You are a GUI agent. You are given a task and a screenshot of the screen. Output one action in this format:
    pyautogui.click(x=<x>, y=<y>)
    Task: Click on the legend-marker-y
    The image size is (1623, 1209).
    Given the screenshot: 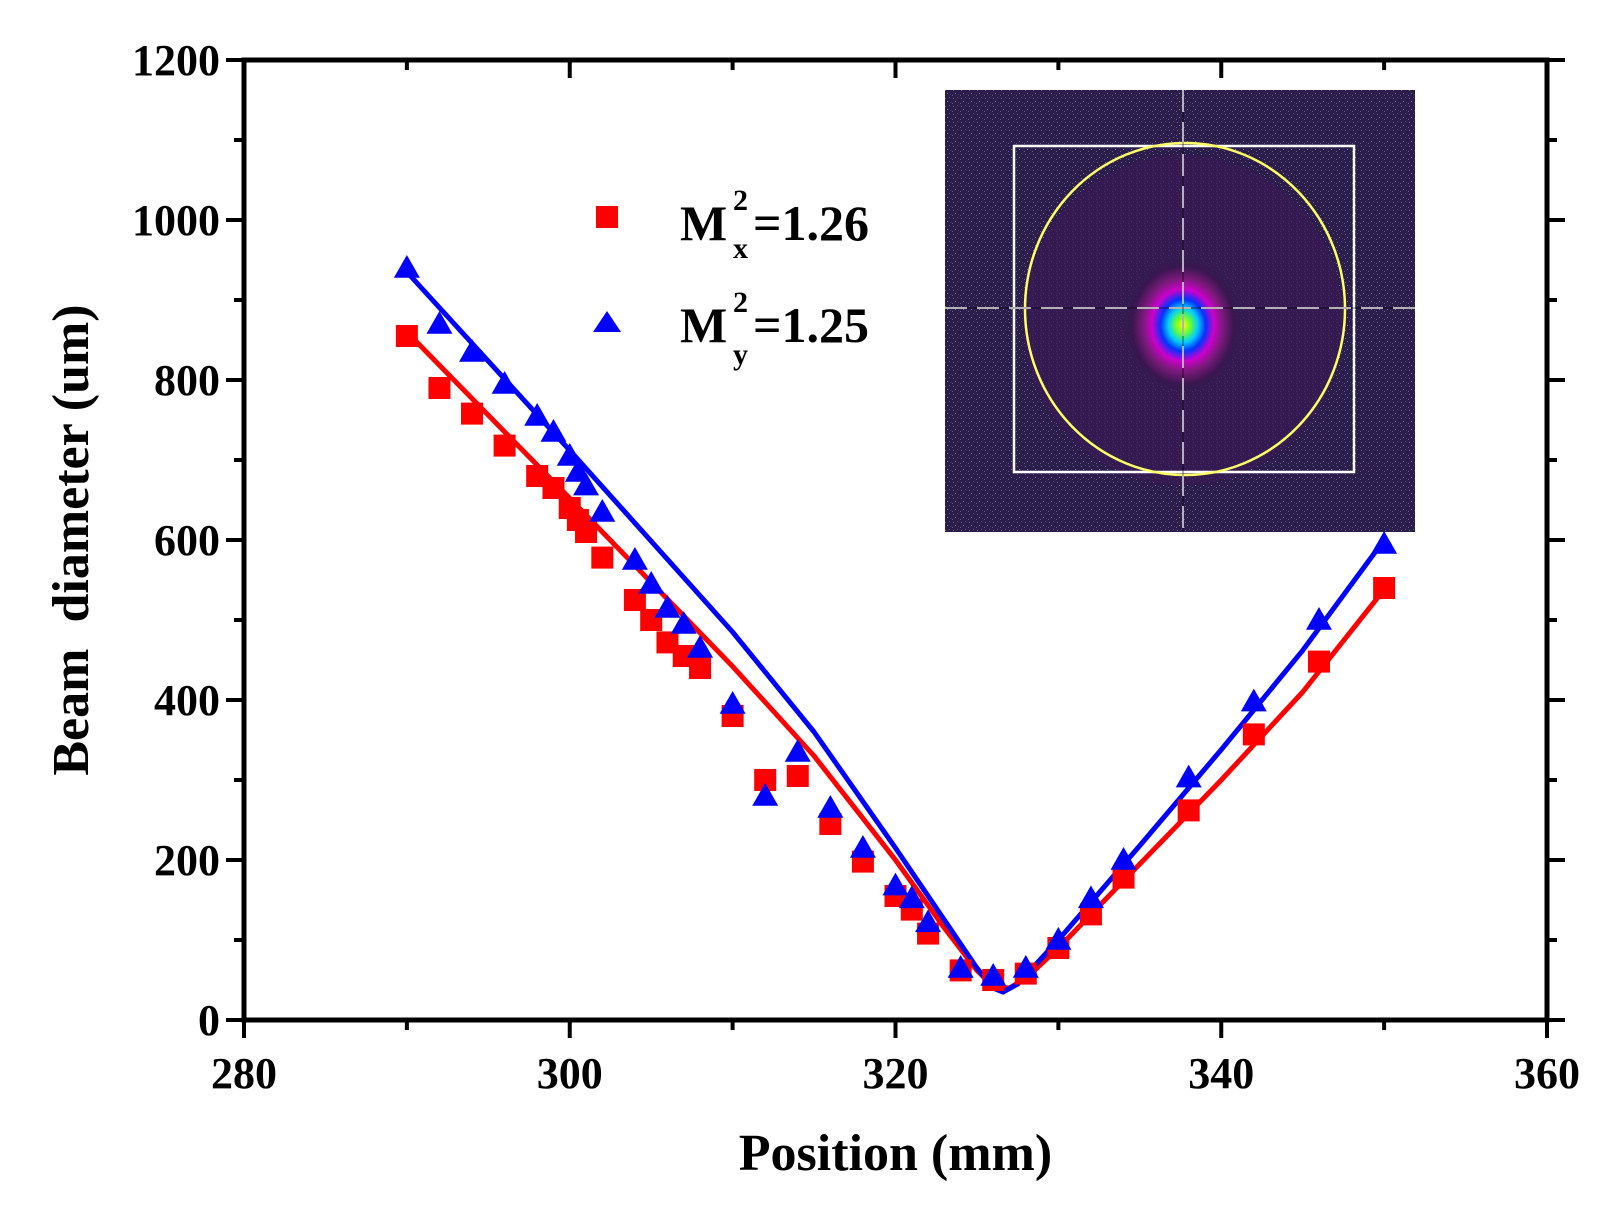 What is the action you would take?
    pyautogui.click(x=607, y=321)
    